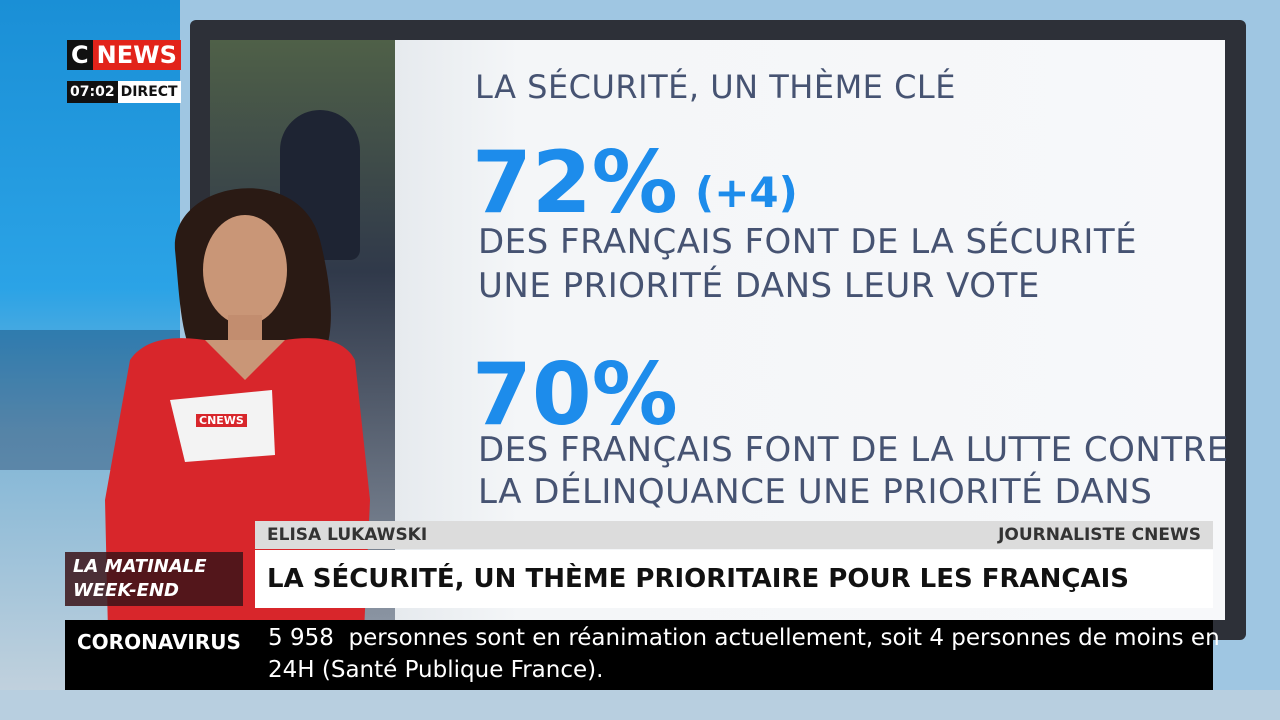 Image resolution: width=1280 pixels, height=720 pixels. What do you see at coordinates (136, 55) in the screenshot?
I see `logo-news: NEWS` at bounding box center [136, 55].